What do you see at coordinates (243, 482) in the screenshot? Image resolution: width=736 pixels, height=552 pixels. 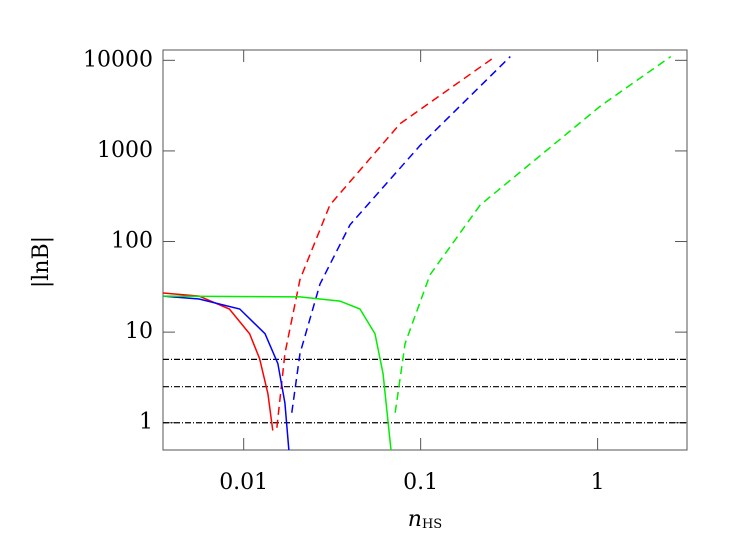 I see `x-tick-label: 0.01` at bounding box center [243, 482].